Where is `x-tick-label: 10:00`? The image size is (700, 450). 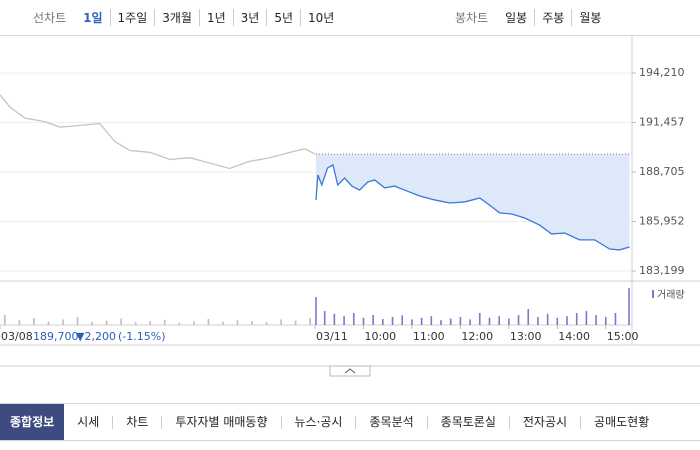 x-tick-label: 10:00 is located at coordinates (380, 336).